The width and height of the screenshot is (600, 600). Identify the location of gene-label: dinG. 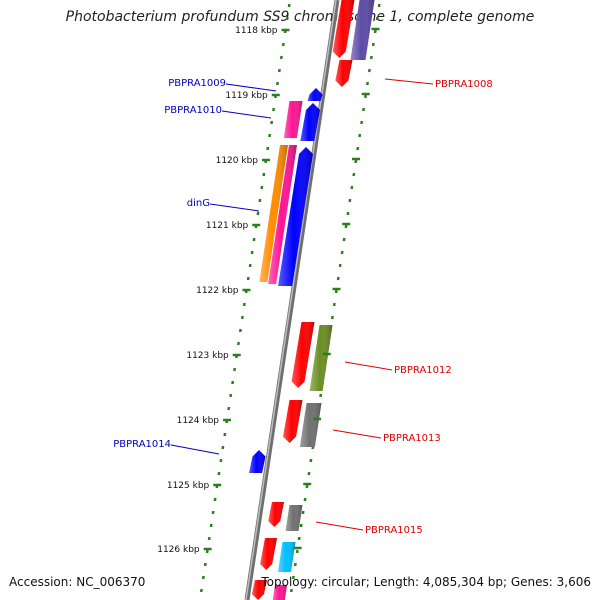
(223, 205).